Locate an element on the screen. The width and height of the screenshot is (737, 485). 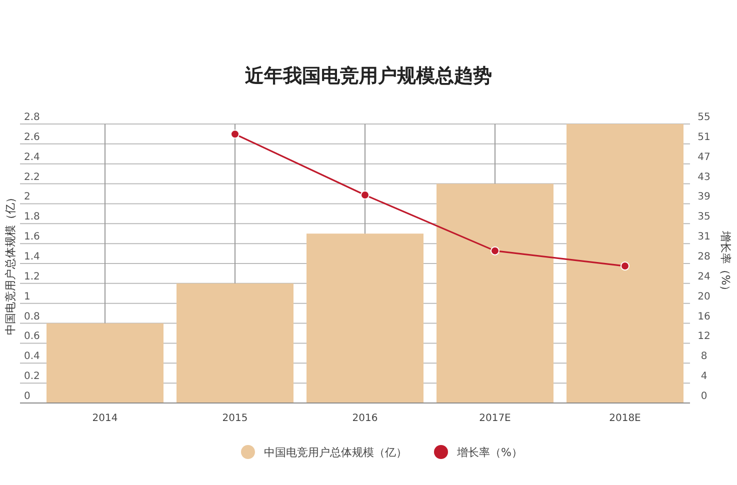
x-tick-label: 2015 is located at coordinates (235, 418).